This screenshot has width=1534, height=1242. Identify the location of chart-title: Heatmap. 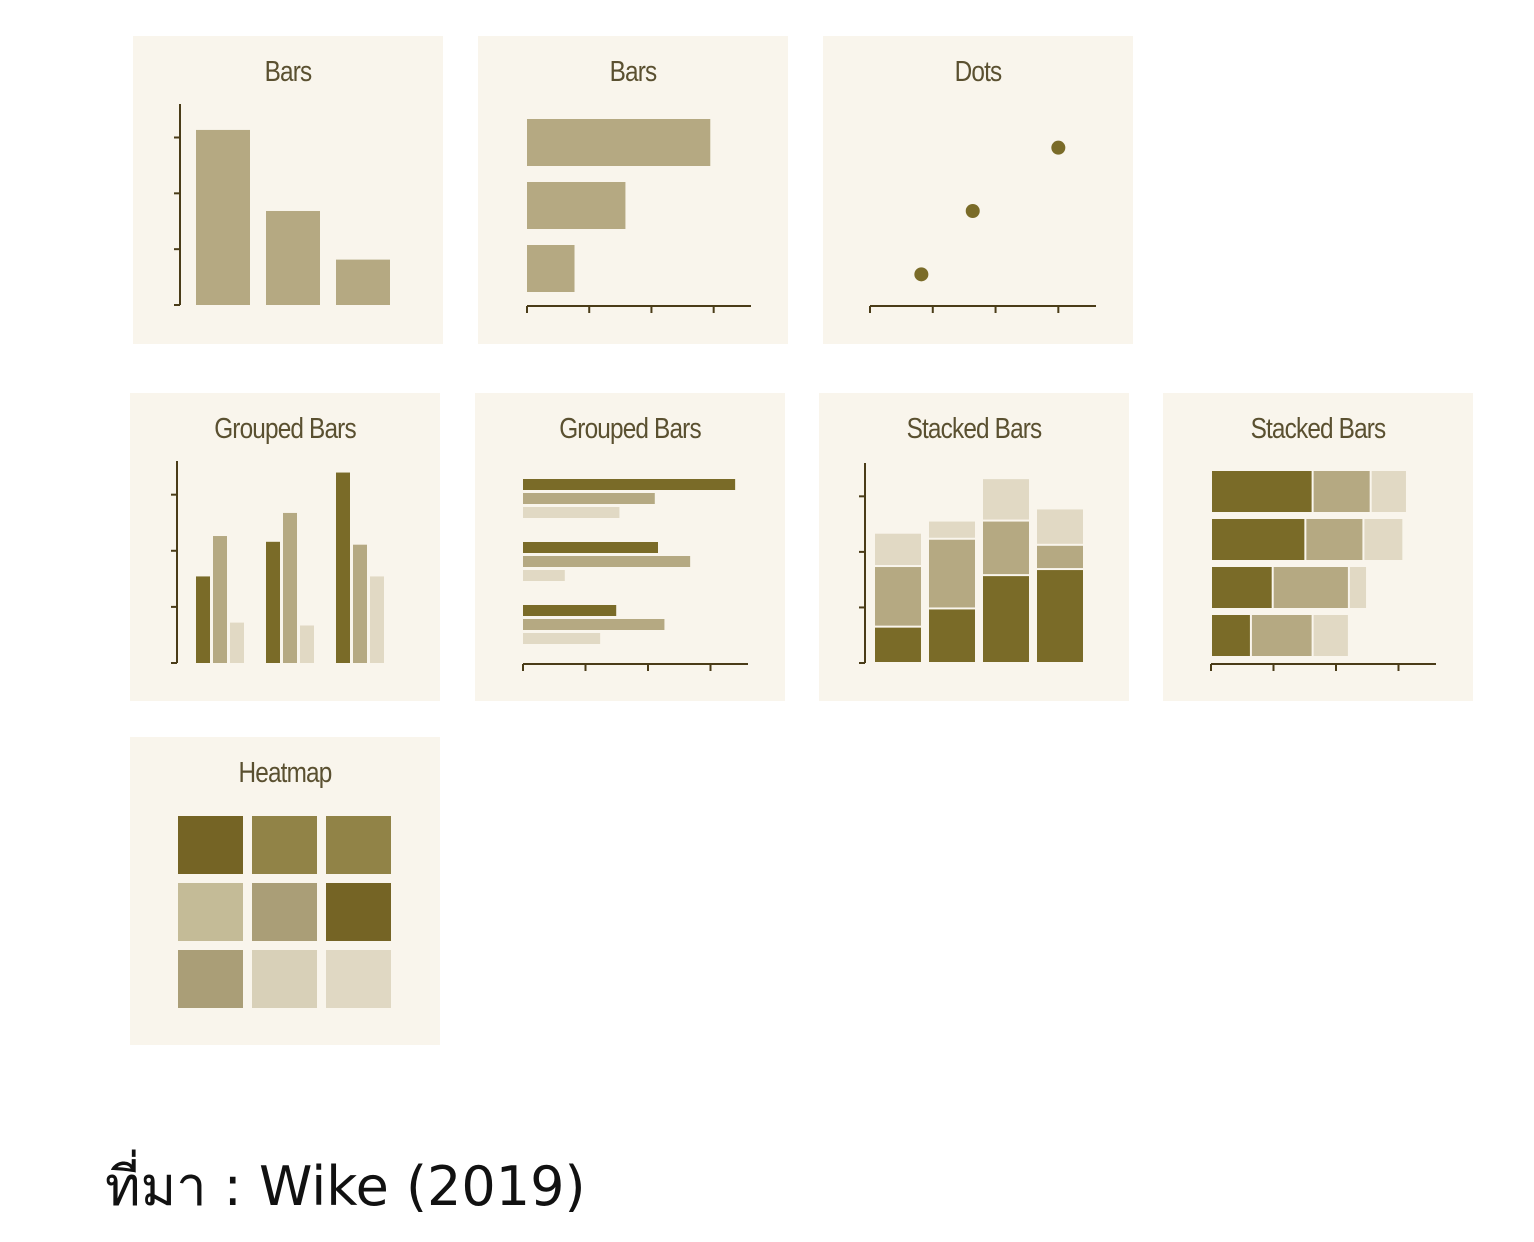
(285, 773).